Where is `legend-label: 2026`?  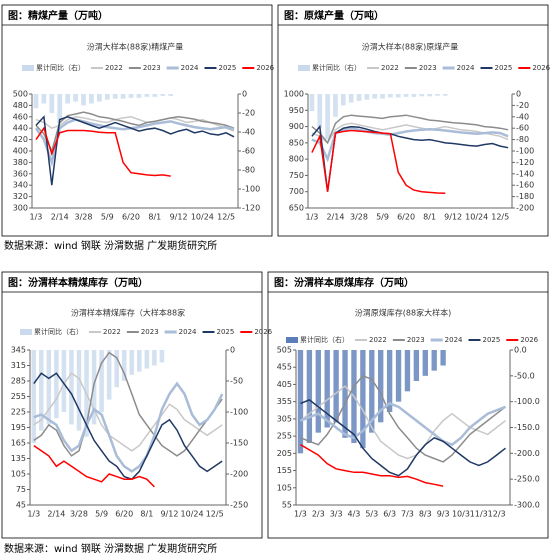
legend-label: 2026 is located at coordinates (265, 68).